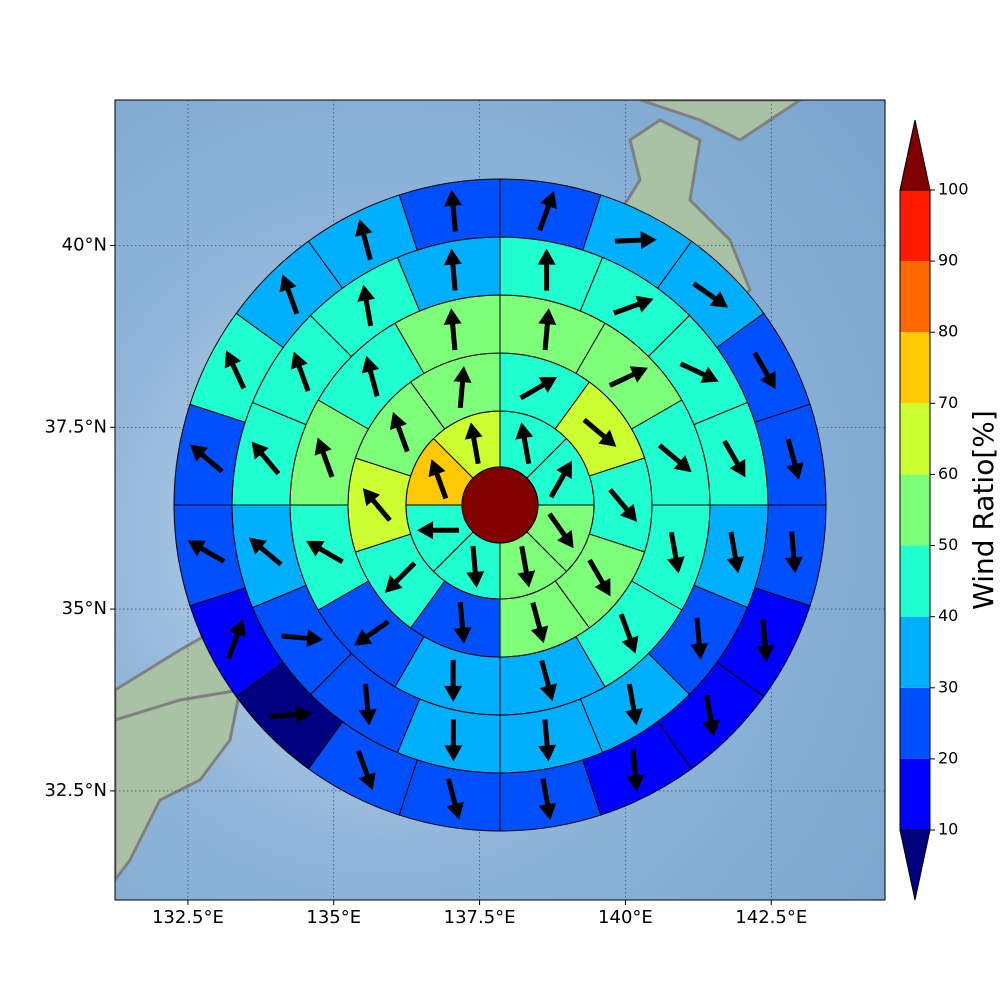 Image resolution: width=1000 pixels, height=1004 pixels. I want to click on colorbar-tick-label: 10, so click(948, 829).